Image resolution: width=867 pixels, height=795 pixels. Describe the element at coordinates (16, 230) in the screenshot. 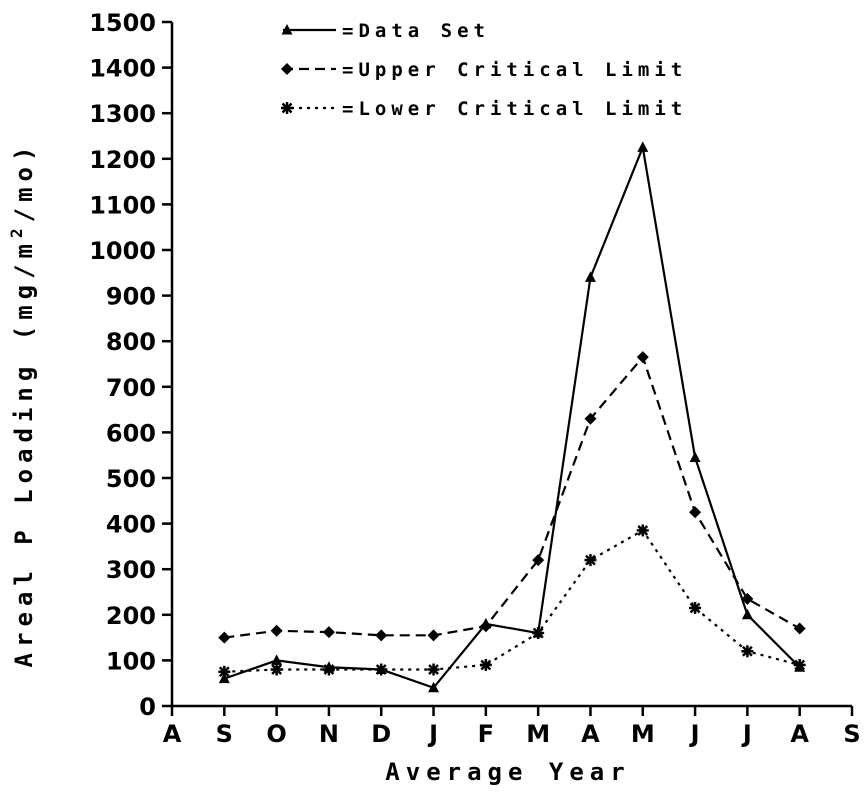

I see `y-axis-title-sup: 2` at that location.